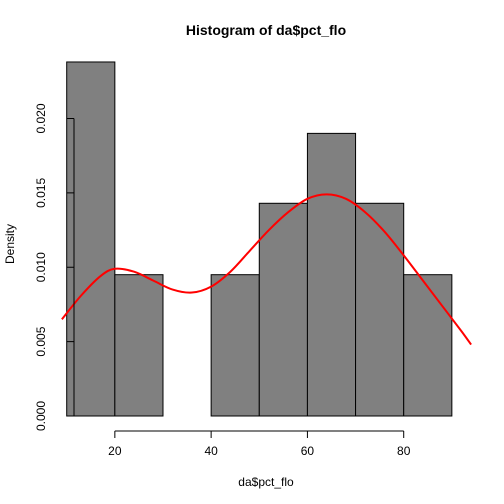  Describe the element at coordinates (211, 451) in the screenshot. I see `x-tick-label: 40` at that location.